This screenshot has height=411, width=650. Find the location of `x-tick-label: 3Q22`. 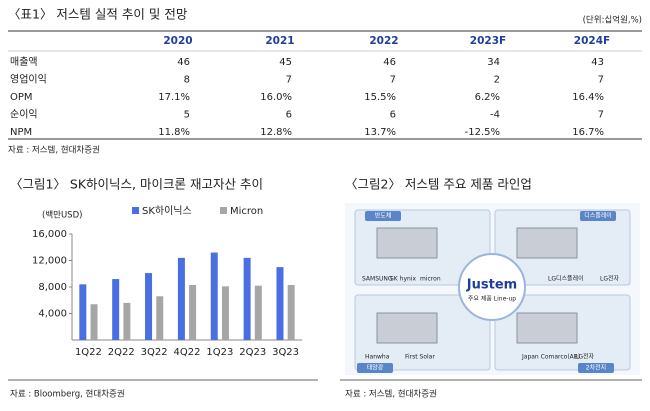

x-tick-label: 3Q22 is located at coordinates (154, 352).